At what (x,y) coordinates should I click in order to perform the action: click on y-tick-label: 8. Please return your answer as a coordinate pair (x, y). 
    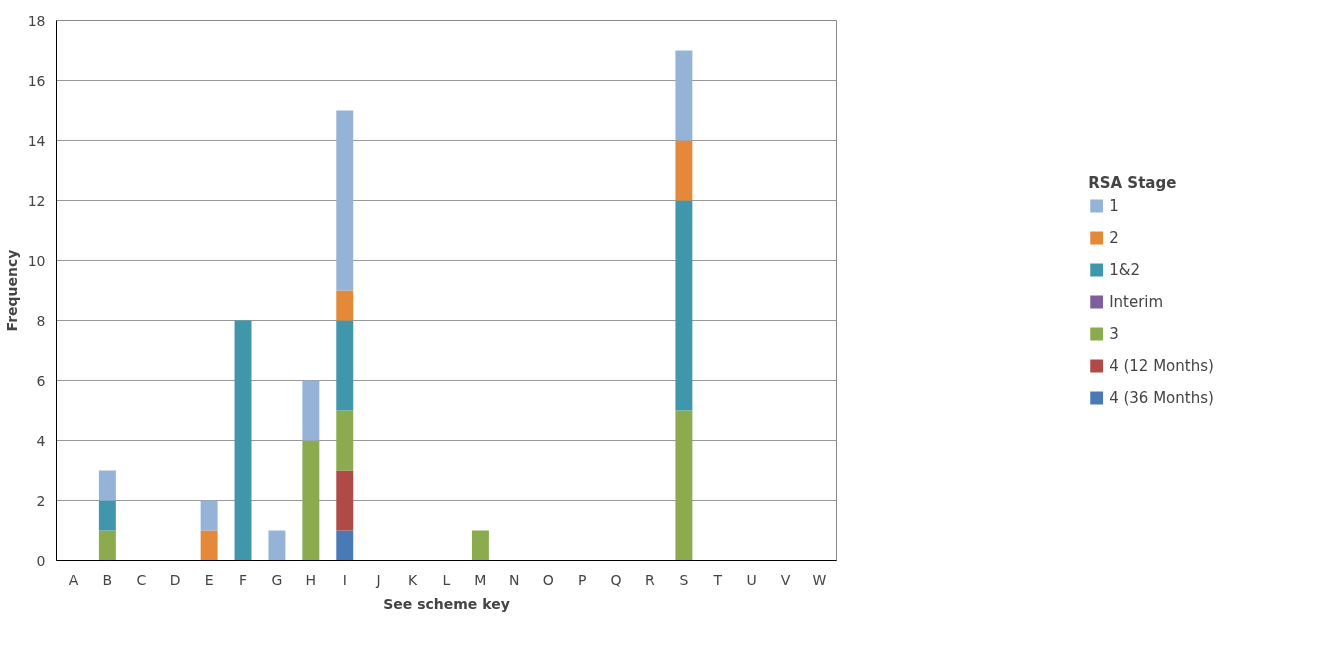
    Looking at the image, I should click on (41, 320).